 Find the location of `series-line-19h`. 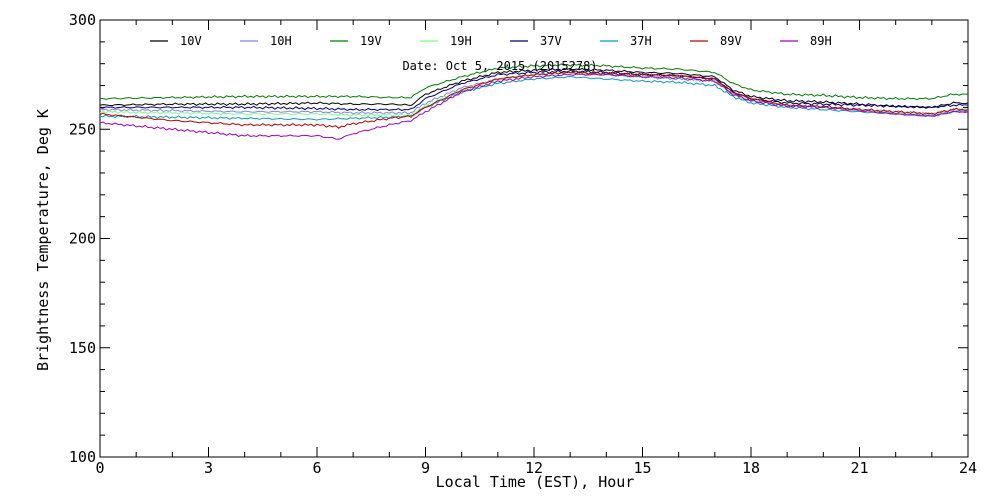

series-line-19h is located at coordinates (534, 94).